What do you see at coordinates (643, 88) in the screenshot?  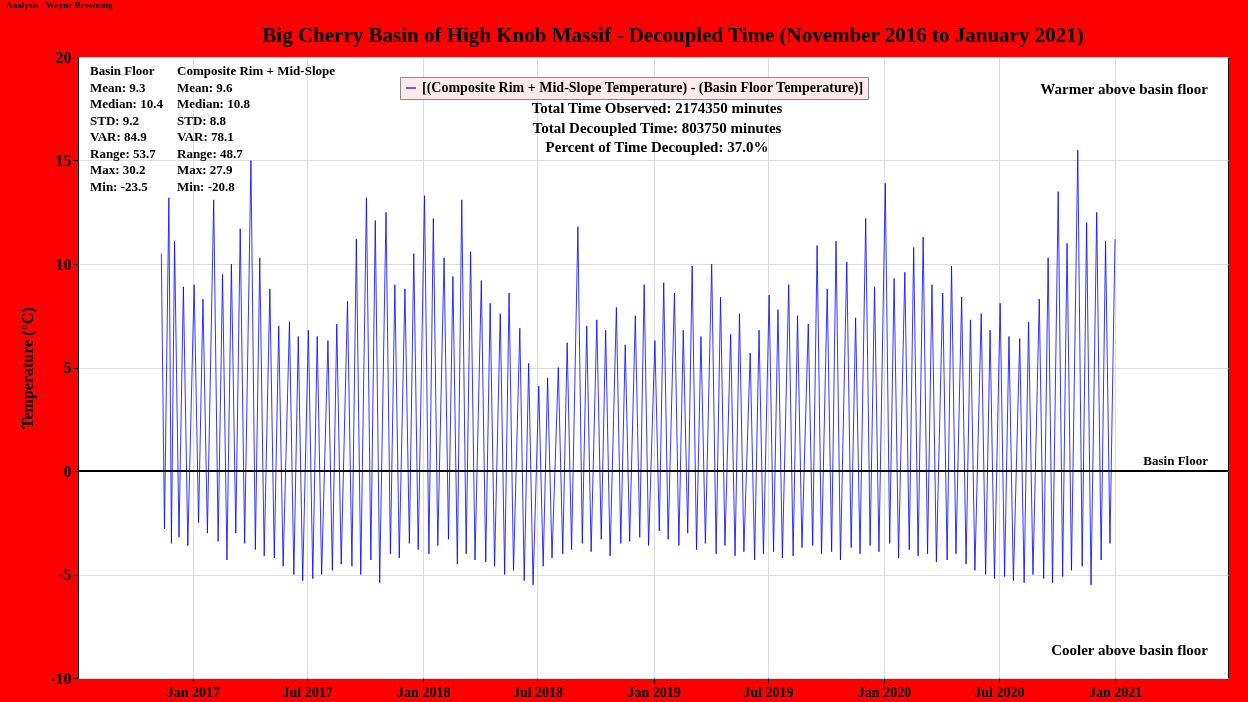 I see `legend-label: [(Composite Rim + Mid-Slope Temperature) - (Basin Floor Temperature)]` at bounding box center [643, 88].